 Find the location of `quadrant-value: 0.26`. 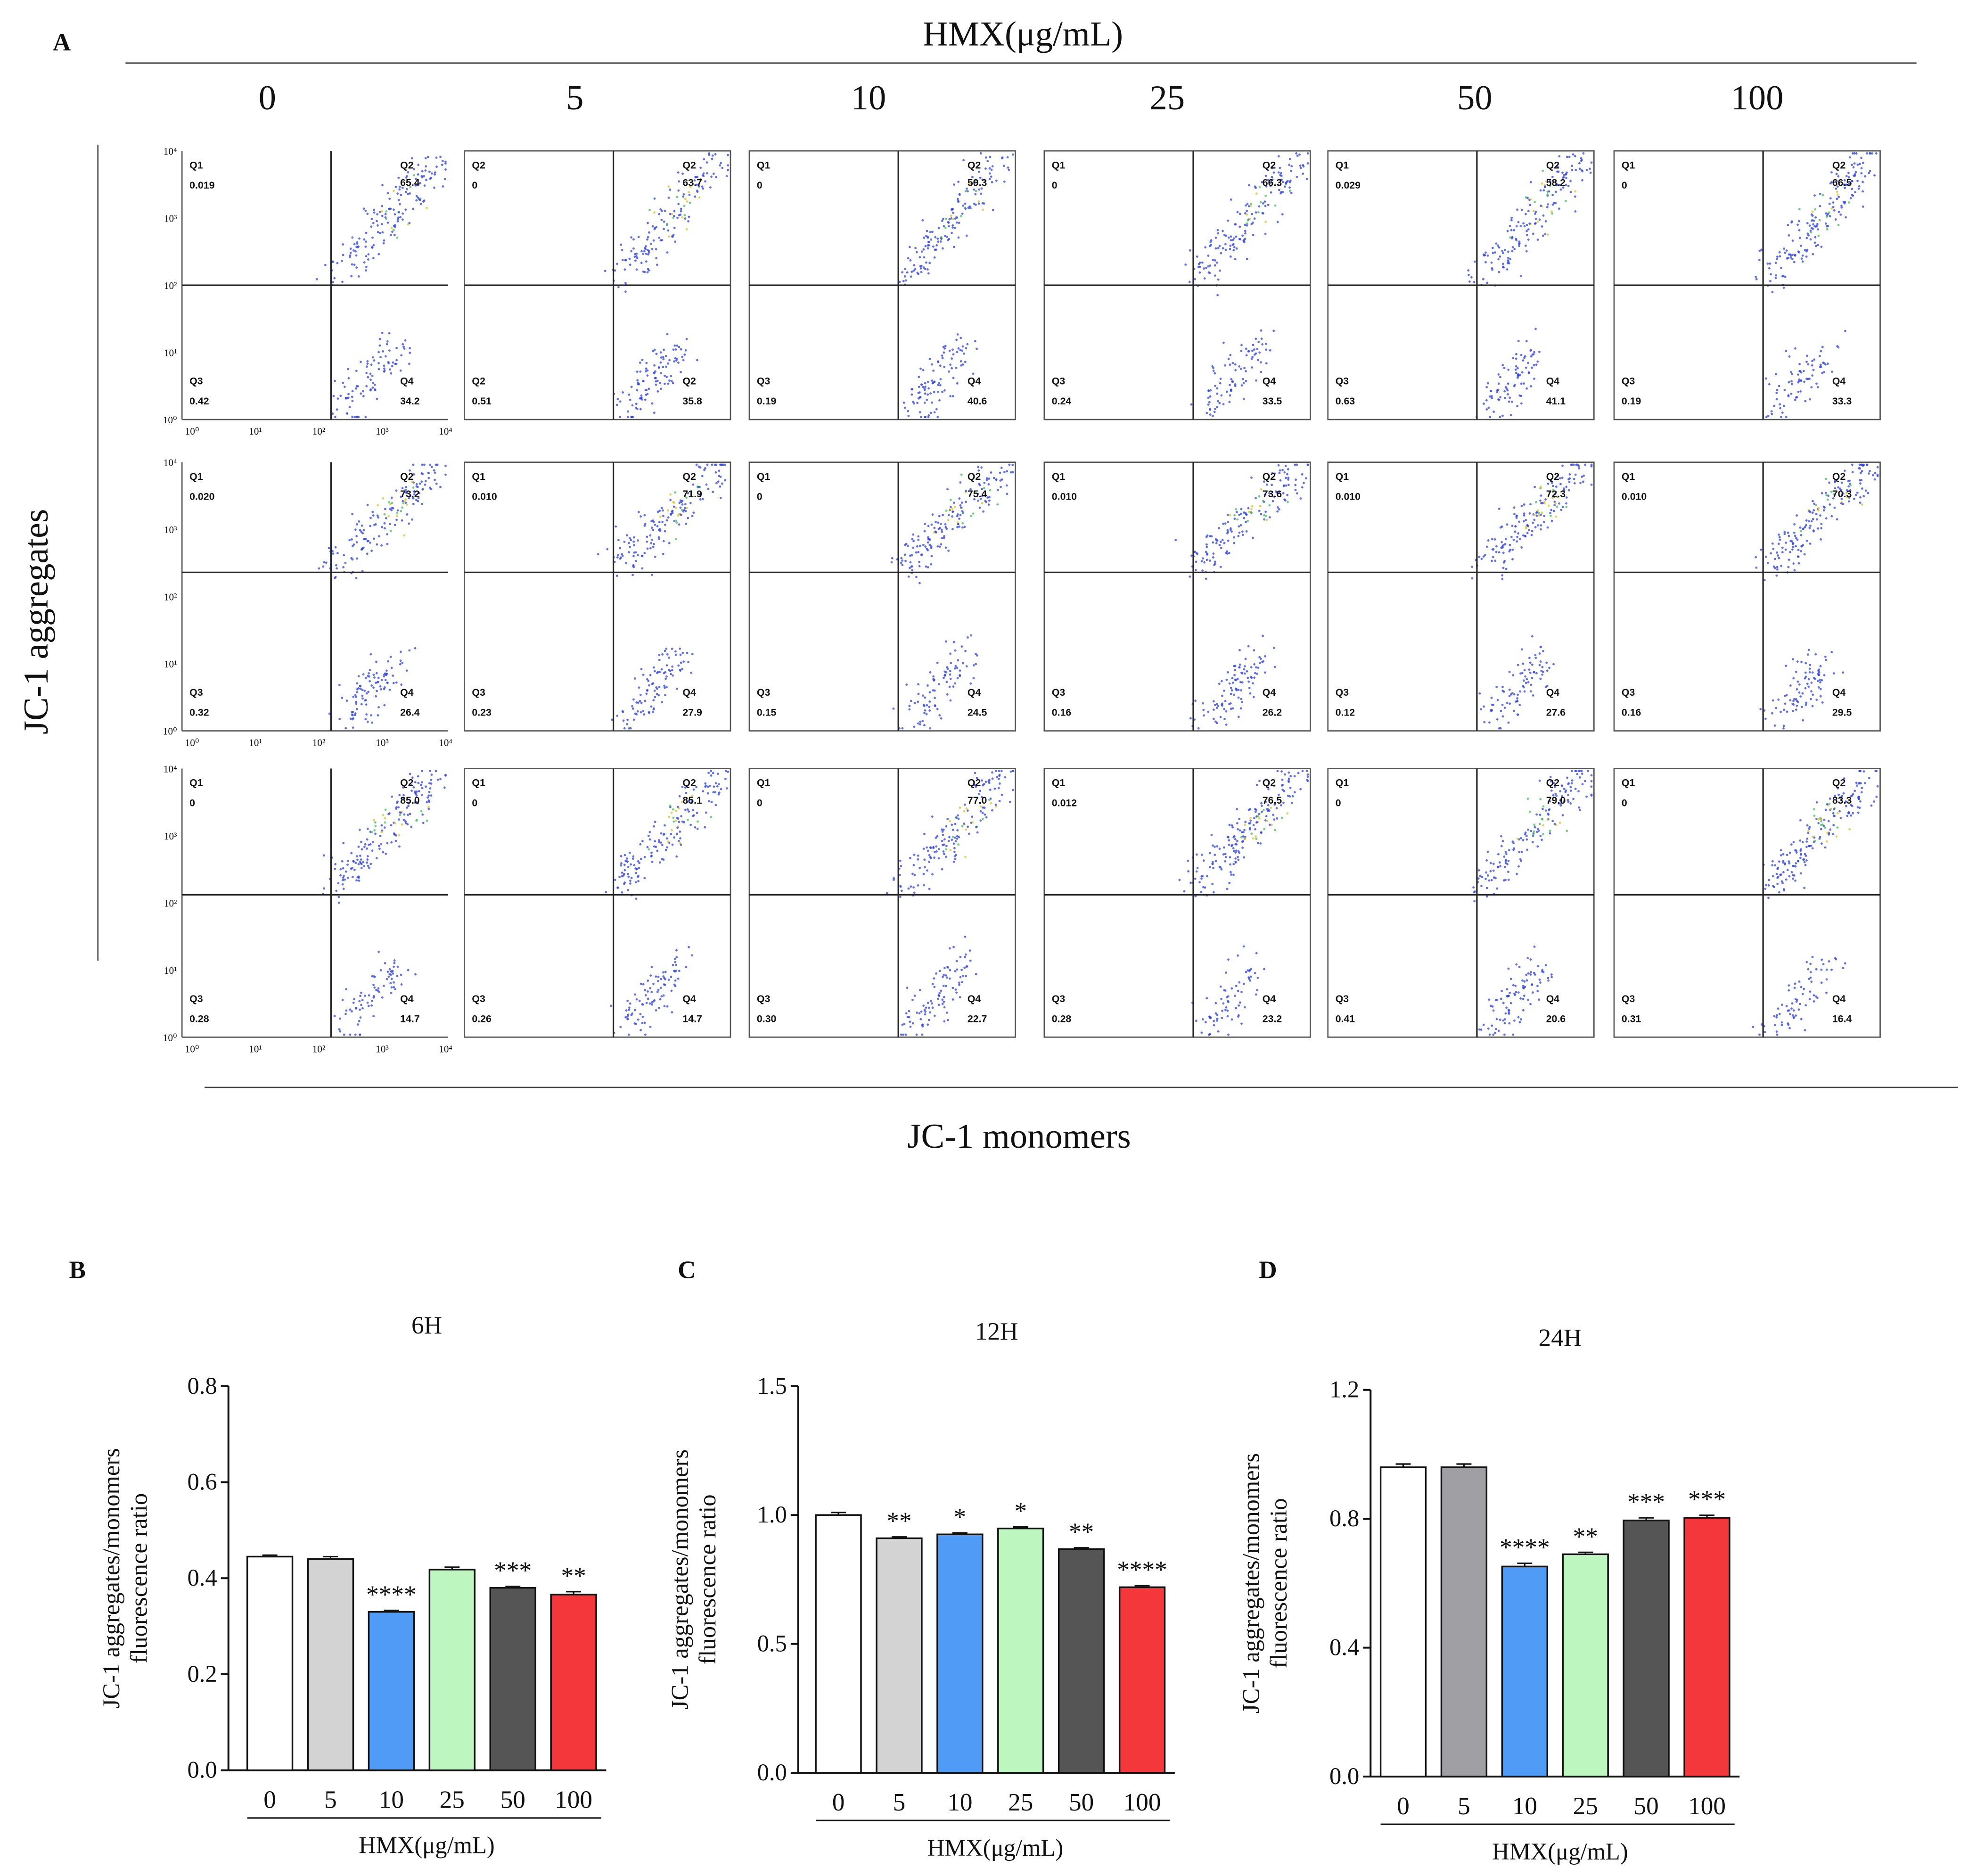

quadrant-value: 0.26 is located at coordinates (482, 1019).